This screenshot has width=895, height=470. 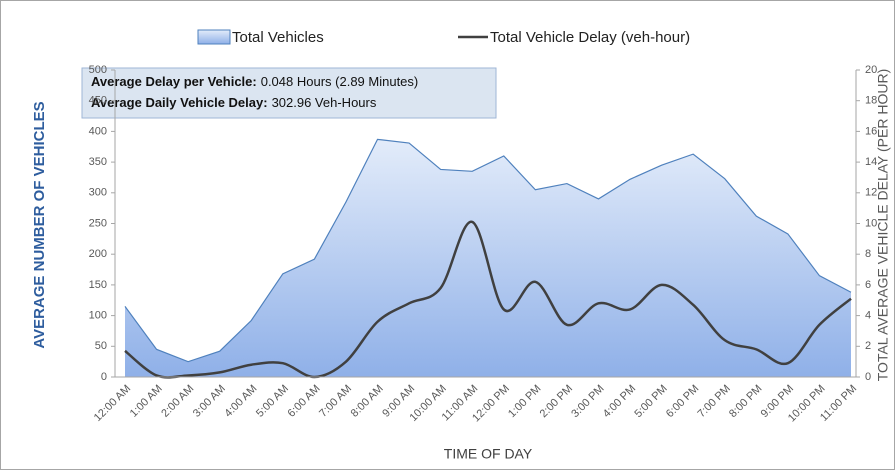 I want to click on annotation-text: 302.96 Veh-Hours, so click(x=324, y=102).